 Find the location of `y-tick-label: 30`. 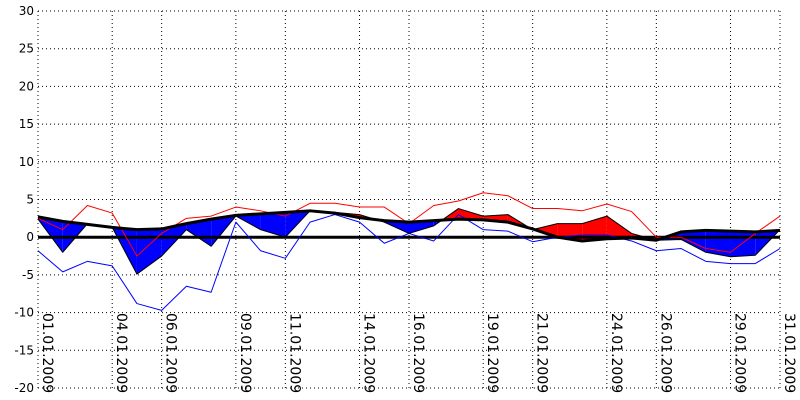

y-tick-label: 30 is located at coordinates (26, 11).